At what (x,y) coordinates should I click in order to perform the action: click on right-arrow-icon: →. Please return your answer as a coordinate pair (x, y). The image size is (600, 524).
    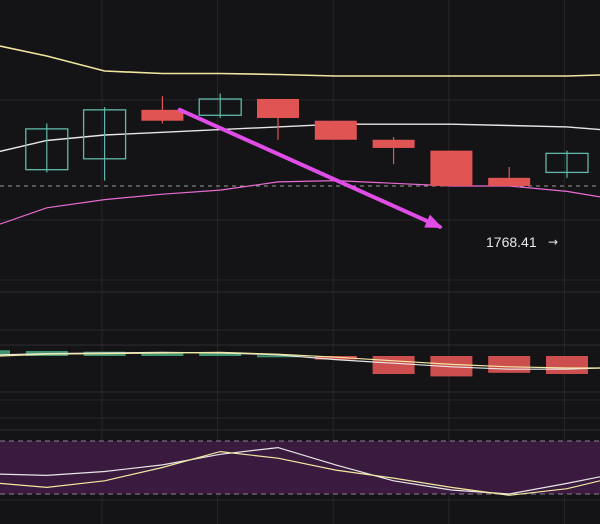
    Looking at the image, I should click on (553, 242).